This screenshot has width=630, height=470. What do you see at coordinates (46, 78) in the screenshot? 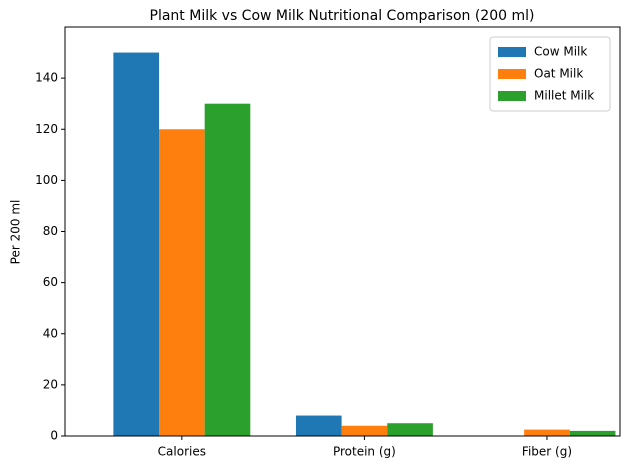
I see `y-tick-label: 140` at bounding box center [46, 78].